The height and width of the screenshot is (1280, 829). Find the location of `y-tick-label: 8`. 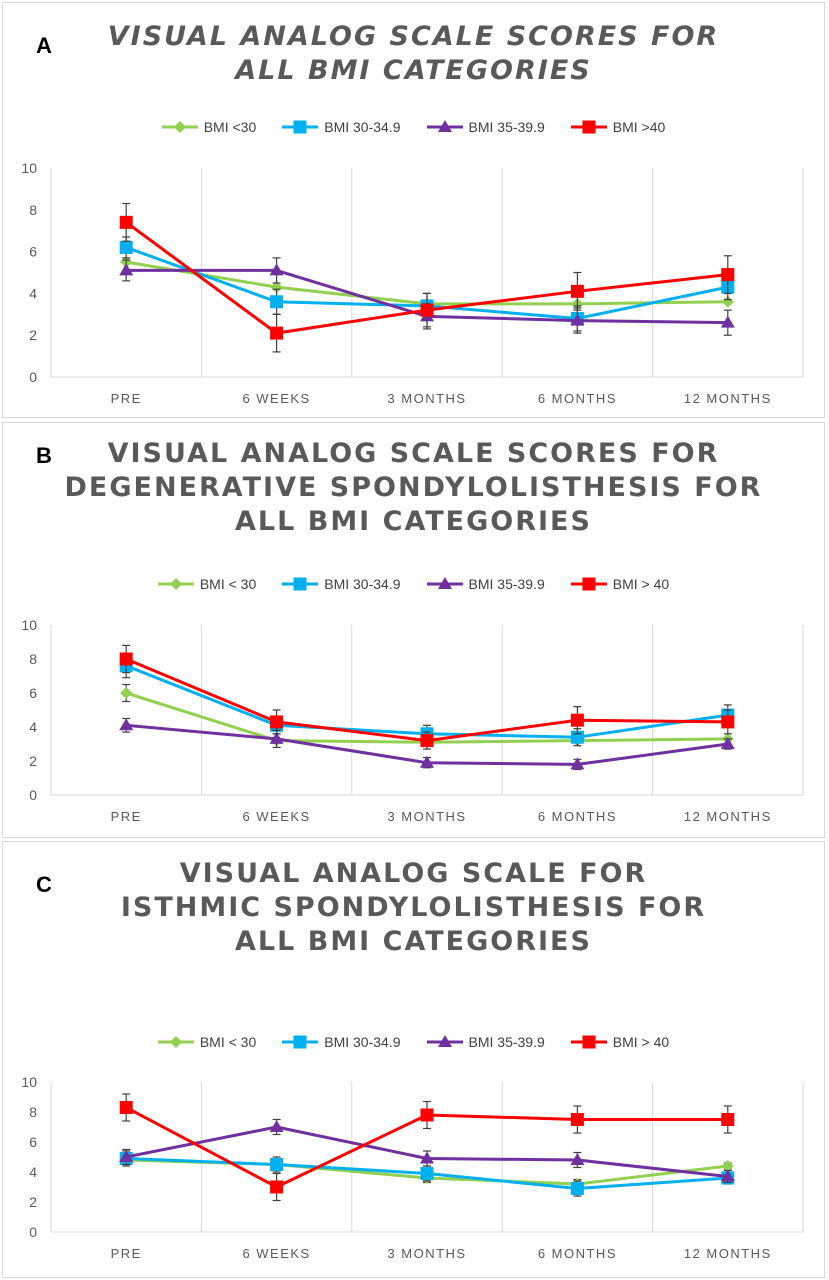

y-tick-label: 8 is located at coordinates (33, 210).